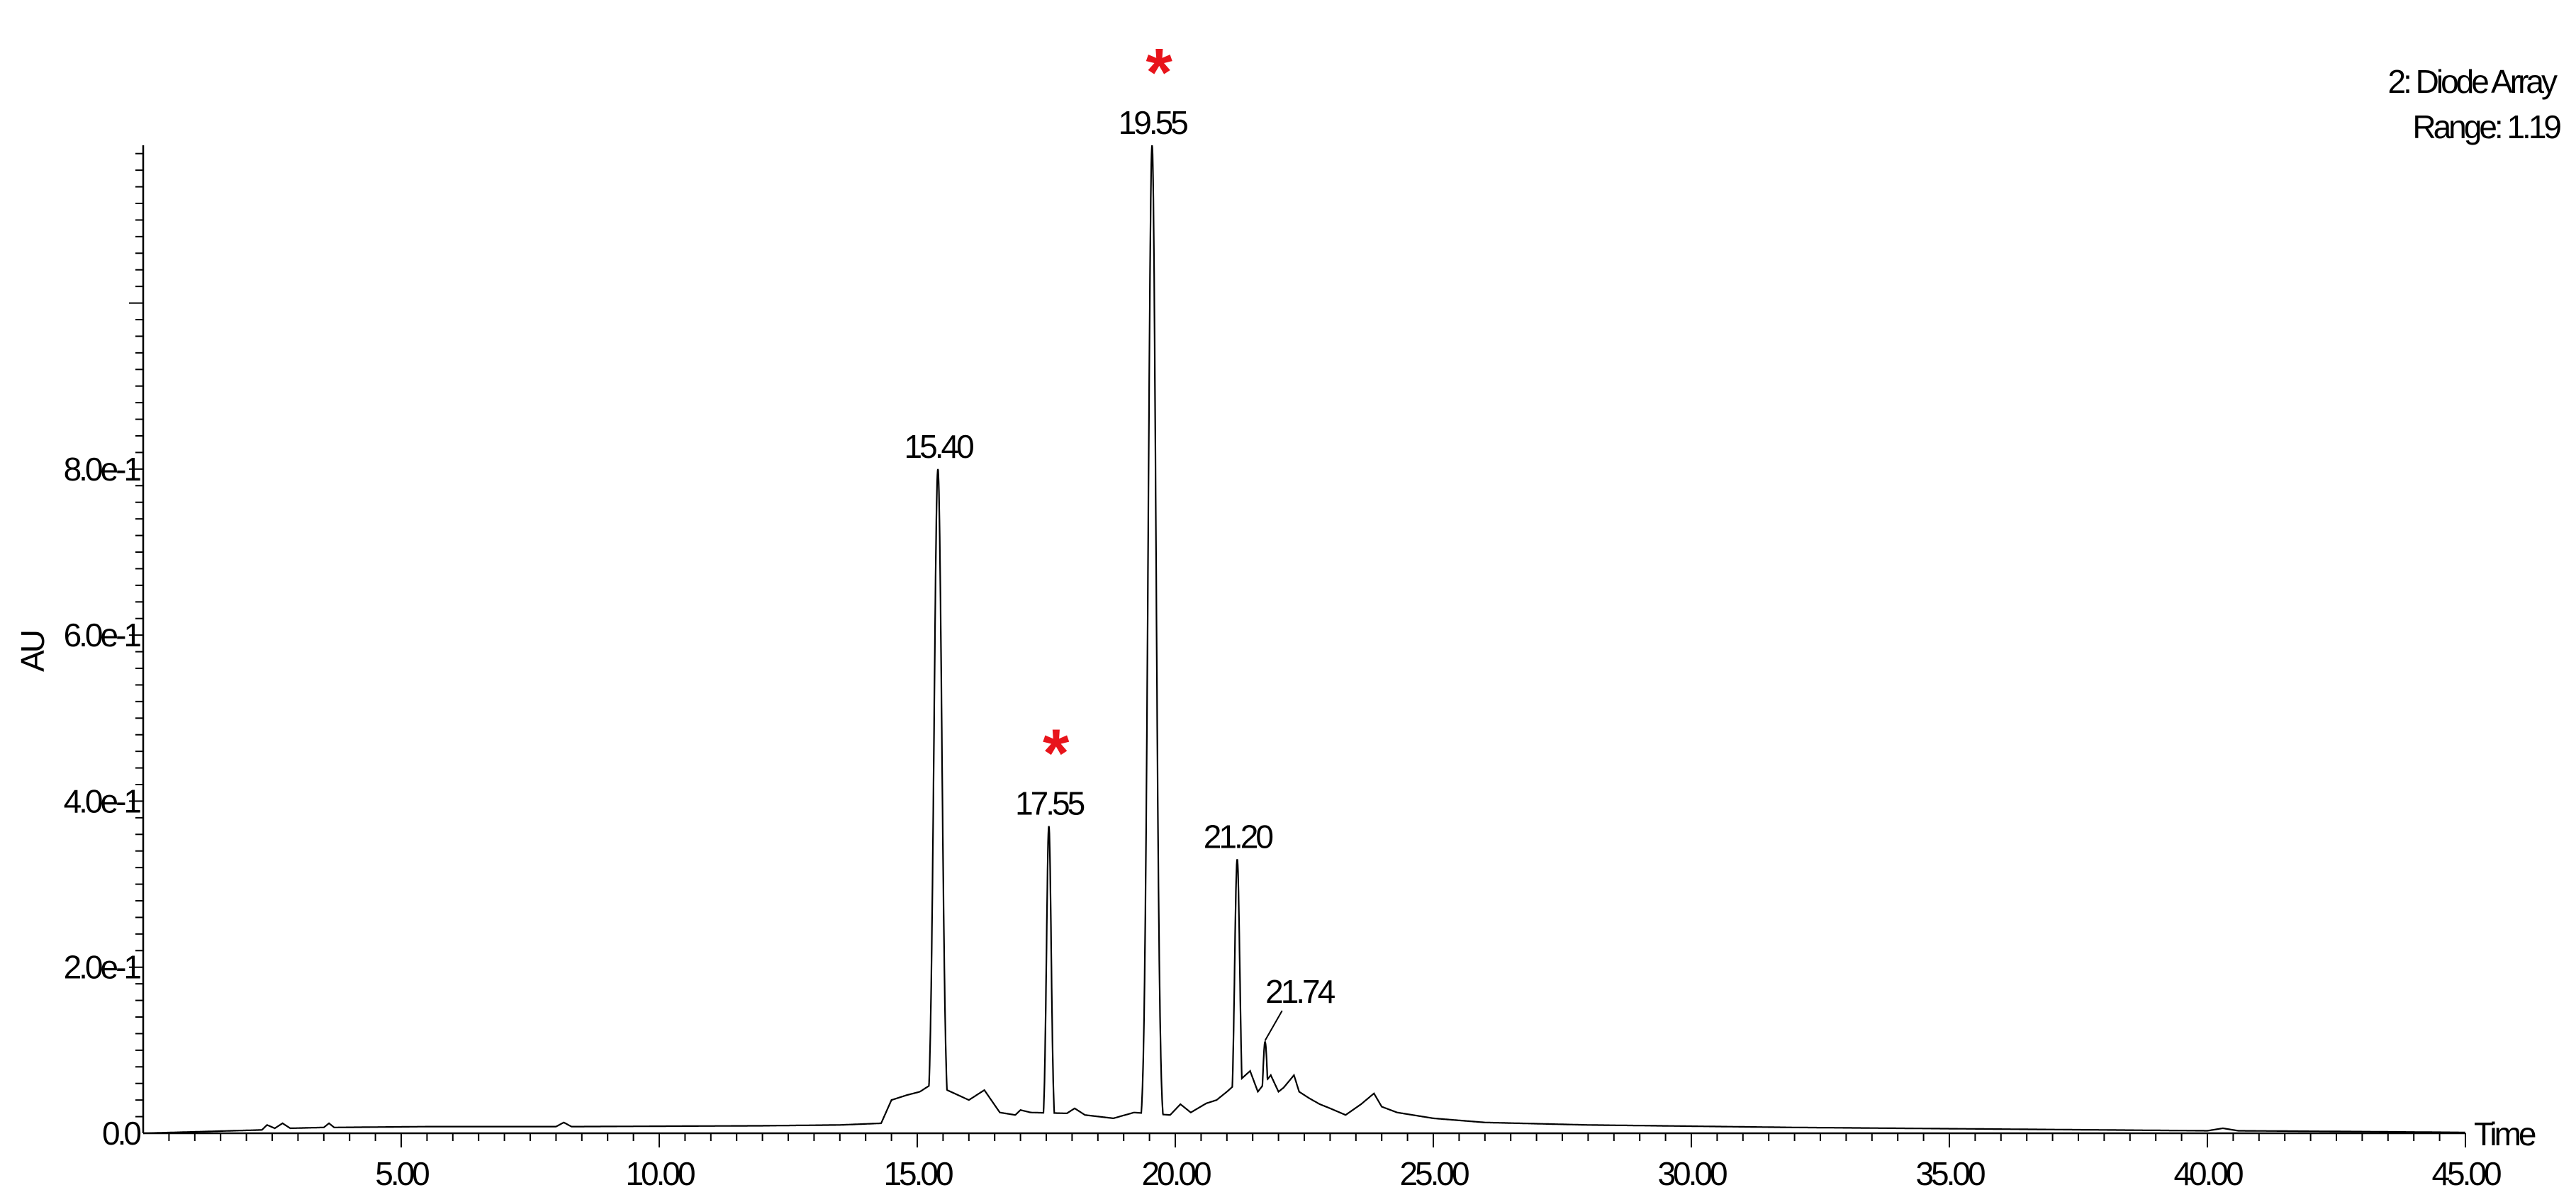  What do you see at coordinates (2208, 1174) in the screenshot?
I see `x-tick-label: 40.00` at bounding box center [2208, 1174].